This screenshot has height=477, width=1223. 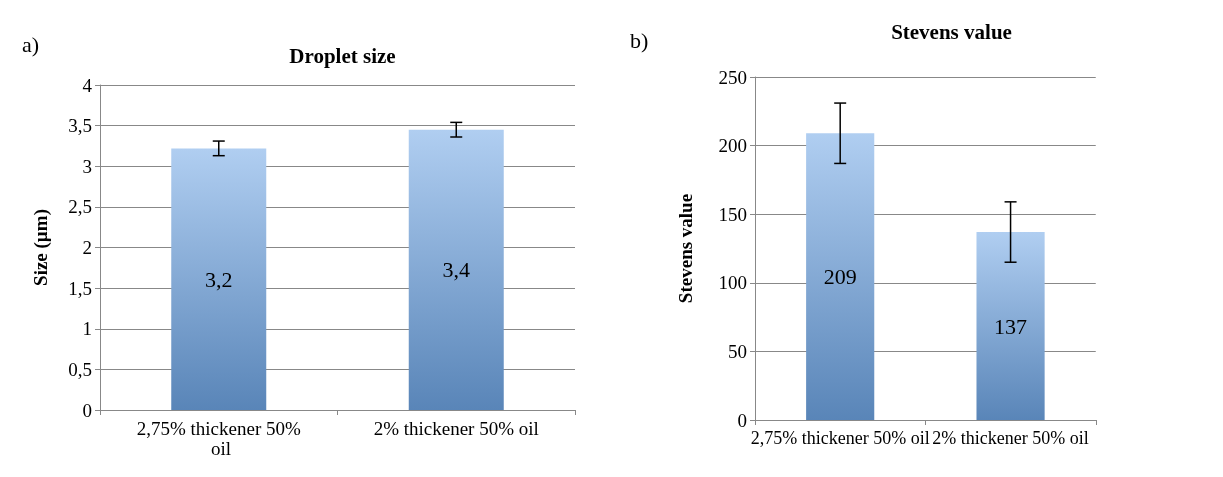 I want to click on y-tick-label: 3,5, so click(x=80, y=126).